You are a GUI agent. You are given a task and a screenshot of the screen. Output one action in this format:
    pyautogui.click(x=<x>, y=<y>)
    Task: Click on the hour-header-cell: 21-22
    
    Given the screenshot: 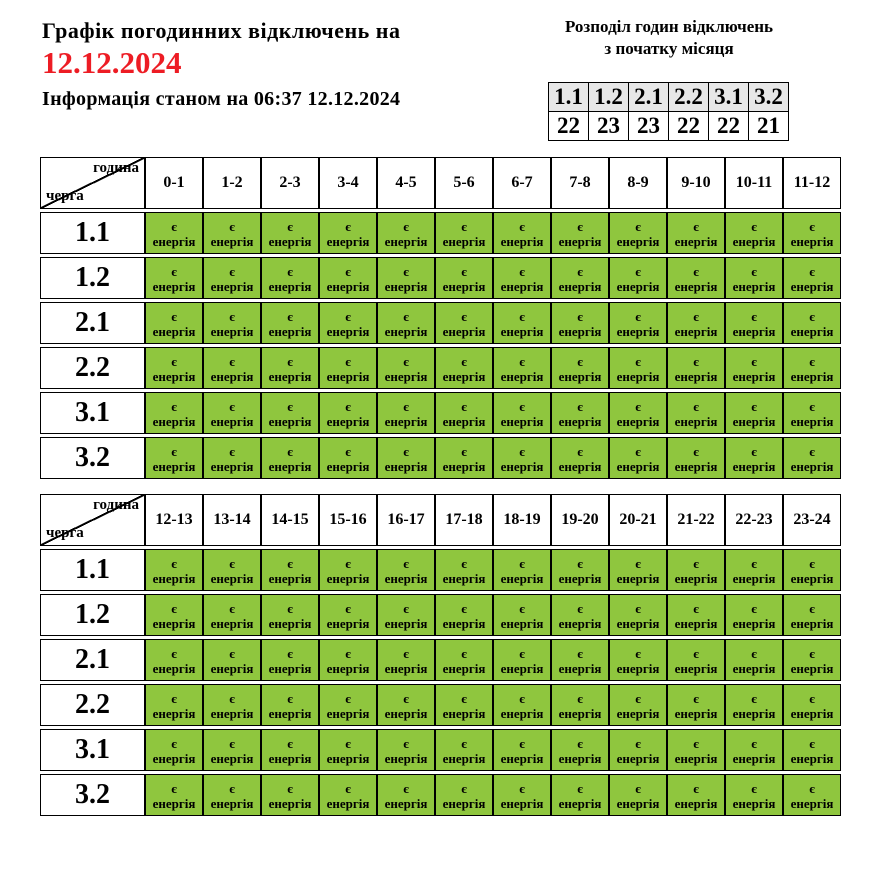 What is the action you would take?
    pyautogui.click(x=696, y=520)
    